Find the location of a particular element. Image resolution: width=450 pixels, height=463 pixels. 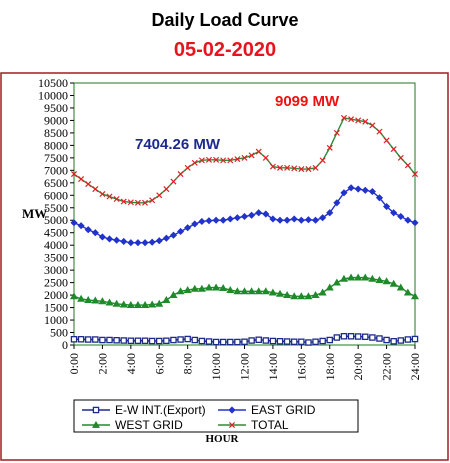

legend-item-total: TOTAL is located at coordinates (253, 425).